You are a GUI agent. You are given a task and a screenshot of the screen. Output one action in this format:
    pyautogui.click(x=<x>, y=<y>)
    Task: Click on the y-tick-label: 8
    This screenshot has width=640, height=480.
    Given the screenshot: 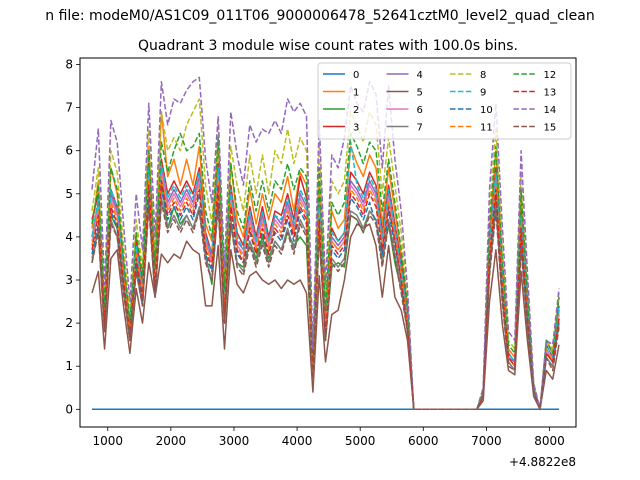 What is the action you would take?
    pyautogui.click(x=69, y=64)
    